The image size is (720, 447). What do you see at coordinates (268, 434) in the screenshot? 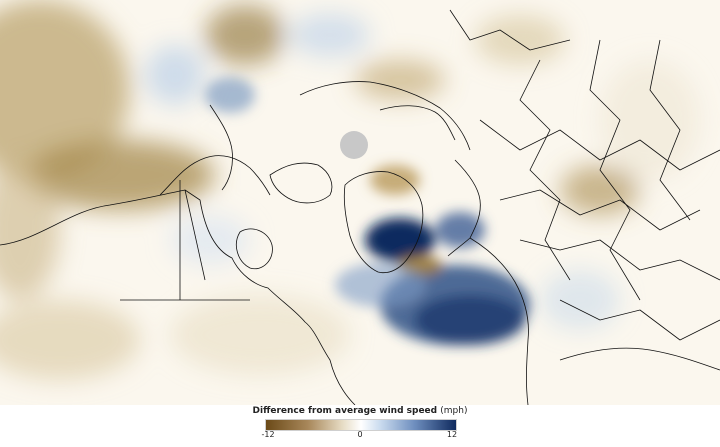
I see `legend-tick-min: -12` at bounding box center [268, 434].